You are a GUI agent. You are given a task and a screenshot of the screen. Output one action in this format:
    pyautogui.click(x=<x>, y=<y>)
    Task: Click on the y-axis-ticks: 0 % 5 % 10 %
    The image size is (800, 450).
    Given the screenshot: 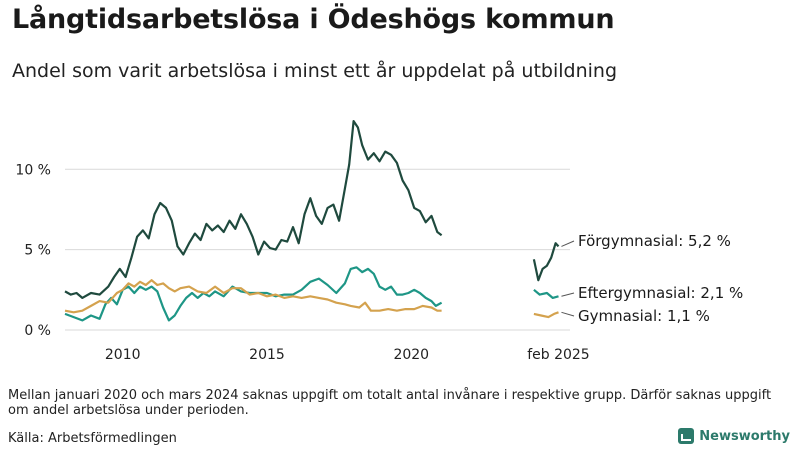 What is the action you would take?
    pyautogui.click(x=33, y=250)
    